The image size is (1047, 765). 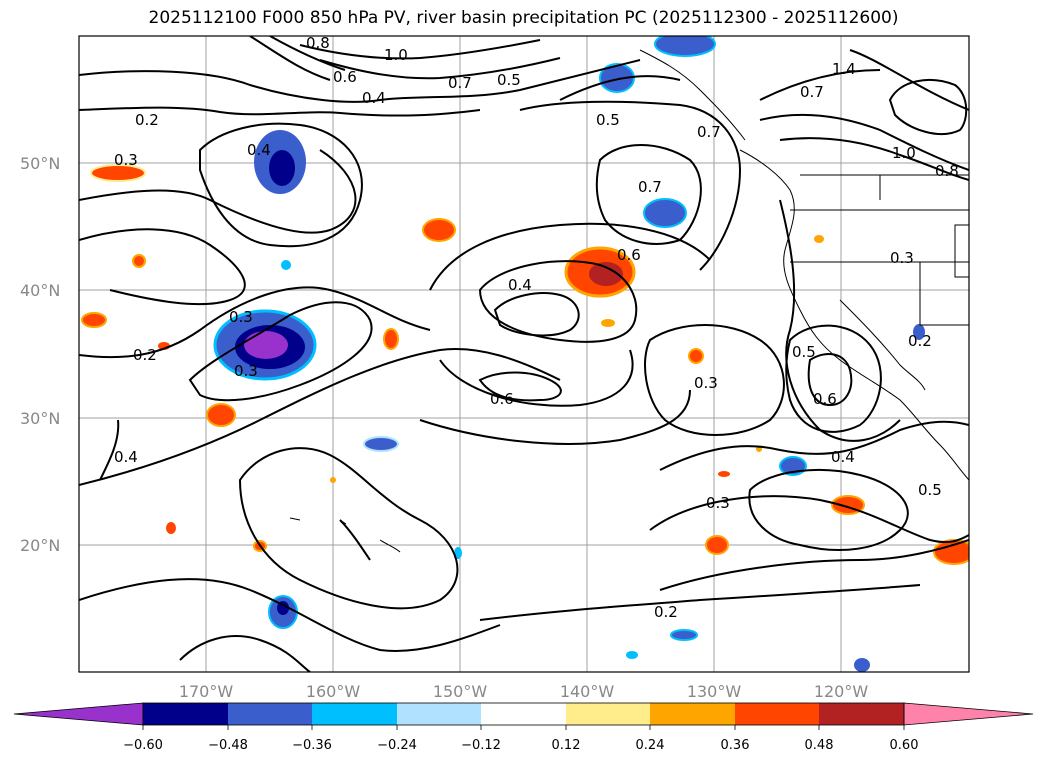 I want to click on lon-label: 160°W, so click(x=333, y=691).